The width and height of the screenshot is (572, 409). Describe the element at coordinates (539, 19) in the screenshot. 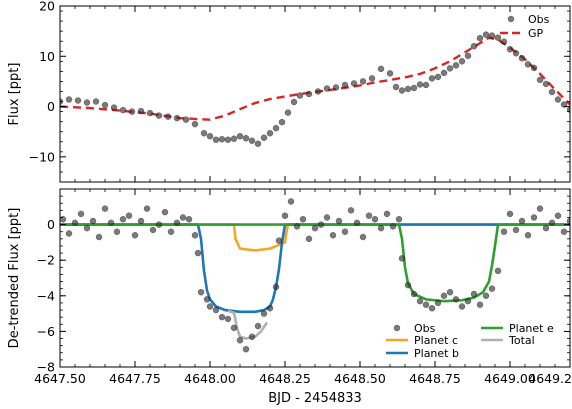

I see `legend-label: Obs` at that location.